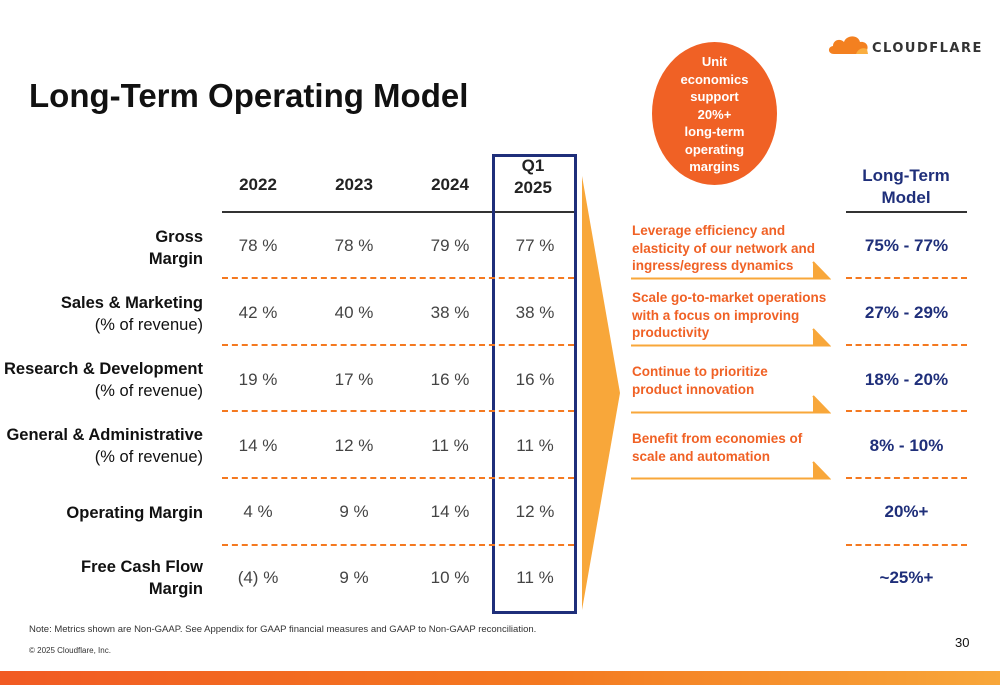 This screenshot has width=1000, height=685. What do you see at coordinates (700, 371) in the screenshot?
I see `lever-line: Continue to prioritize` at bounding box center [700, 371].